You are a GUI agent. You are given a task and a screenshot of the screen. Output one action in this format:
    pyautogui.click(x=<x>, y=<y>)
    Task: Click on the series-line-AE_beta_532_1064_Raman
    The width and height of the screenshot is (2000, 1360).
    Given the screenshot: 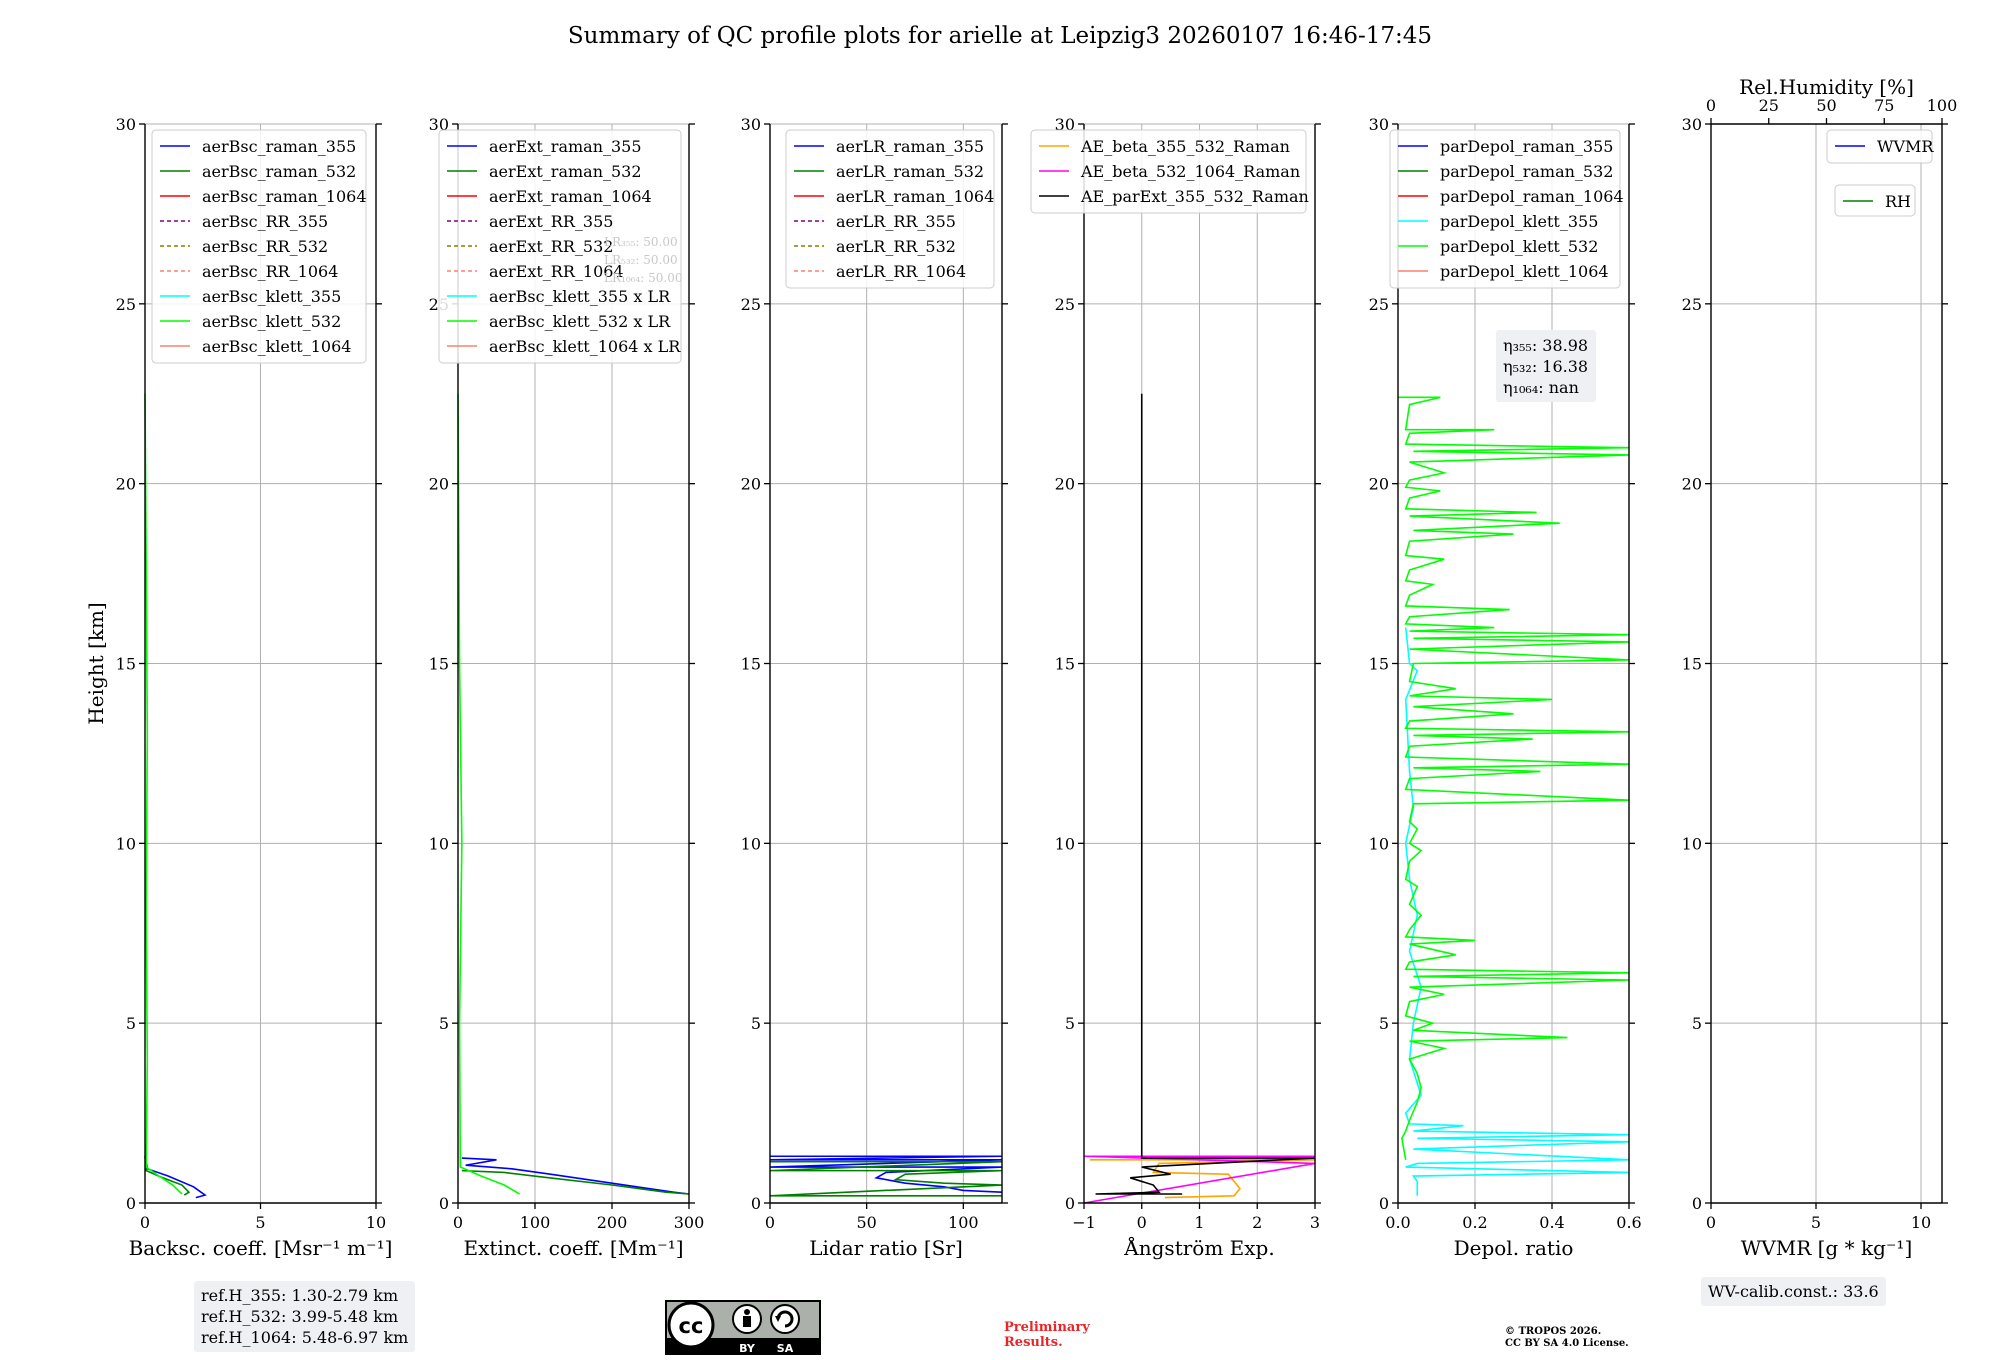 What is the action you would take?
    pyautogui.click(x=1199, y=1179)
    